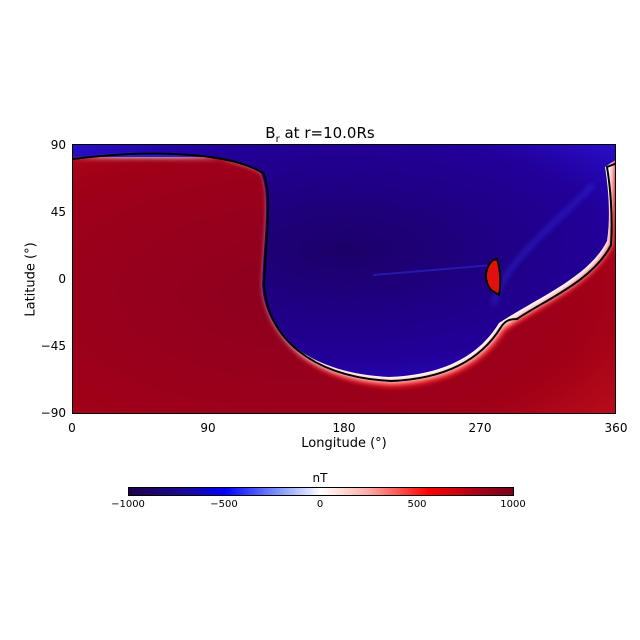 The image size is (640, 640). Describe the element at coordinates (72, 428) in the screenshot. I see `x-tick-0: 0` at that location.